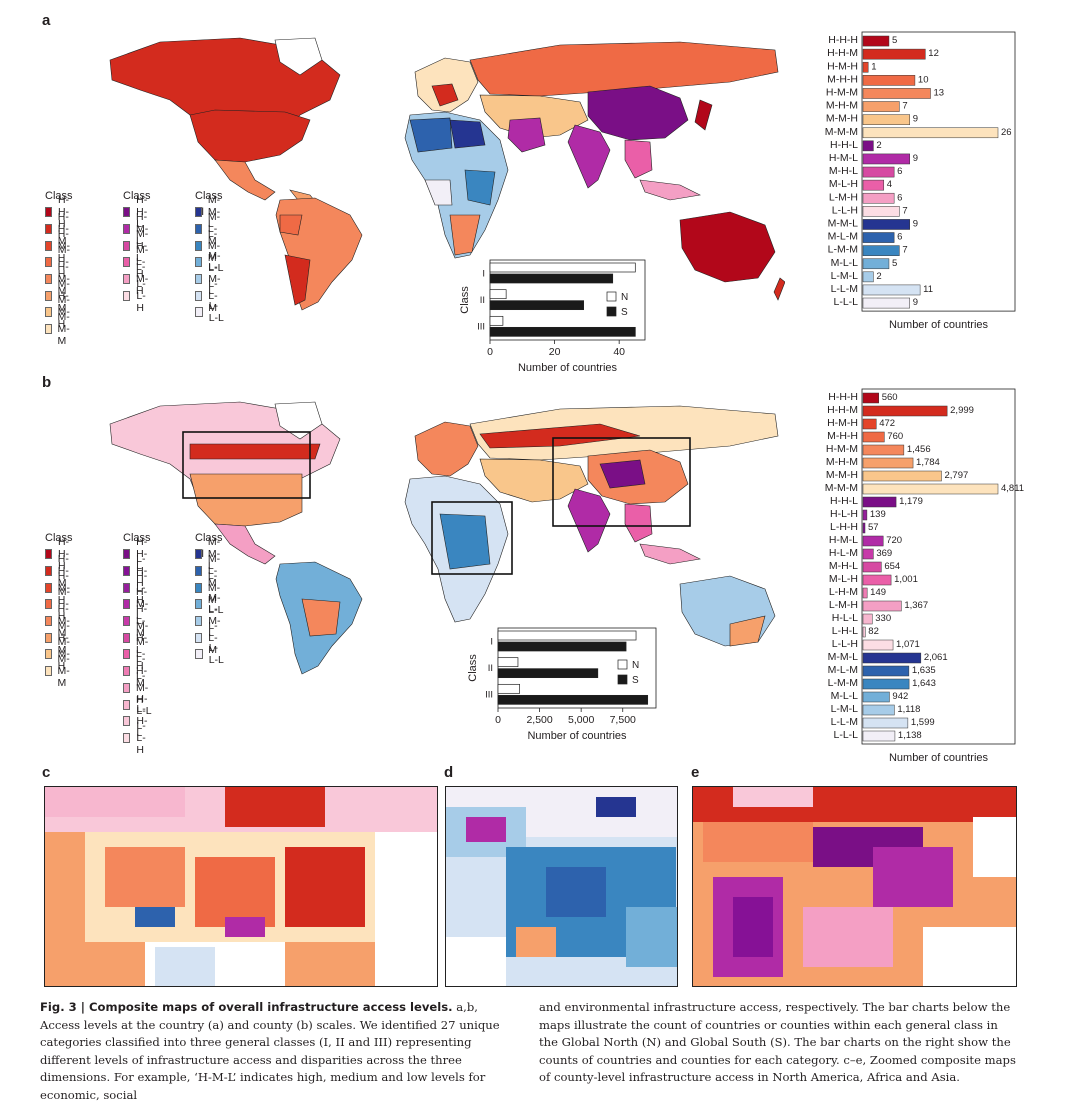 The height and width of the screenshot is (1104, 1072). Describe the element at coordinates (845, 210) in the screenshot. I see `tick-label: L-L-H` at that location.